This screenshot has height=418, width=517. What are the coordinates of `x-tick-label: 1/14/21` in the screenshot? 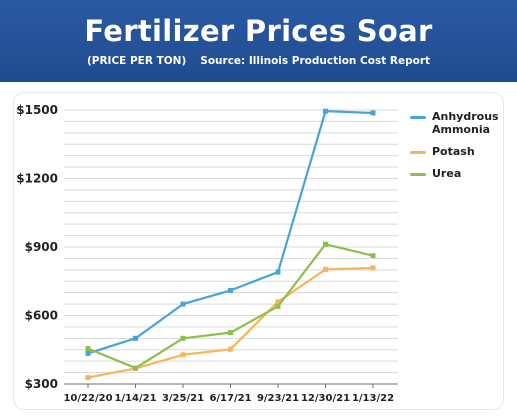 It's located at (135, 398).